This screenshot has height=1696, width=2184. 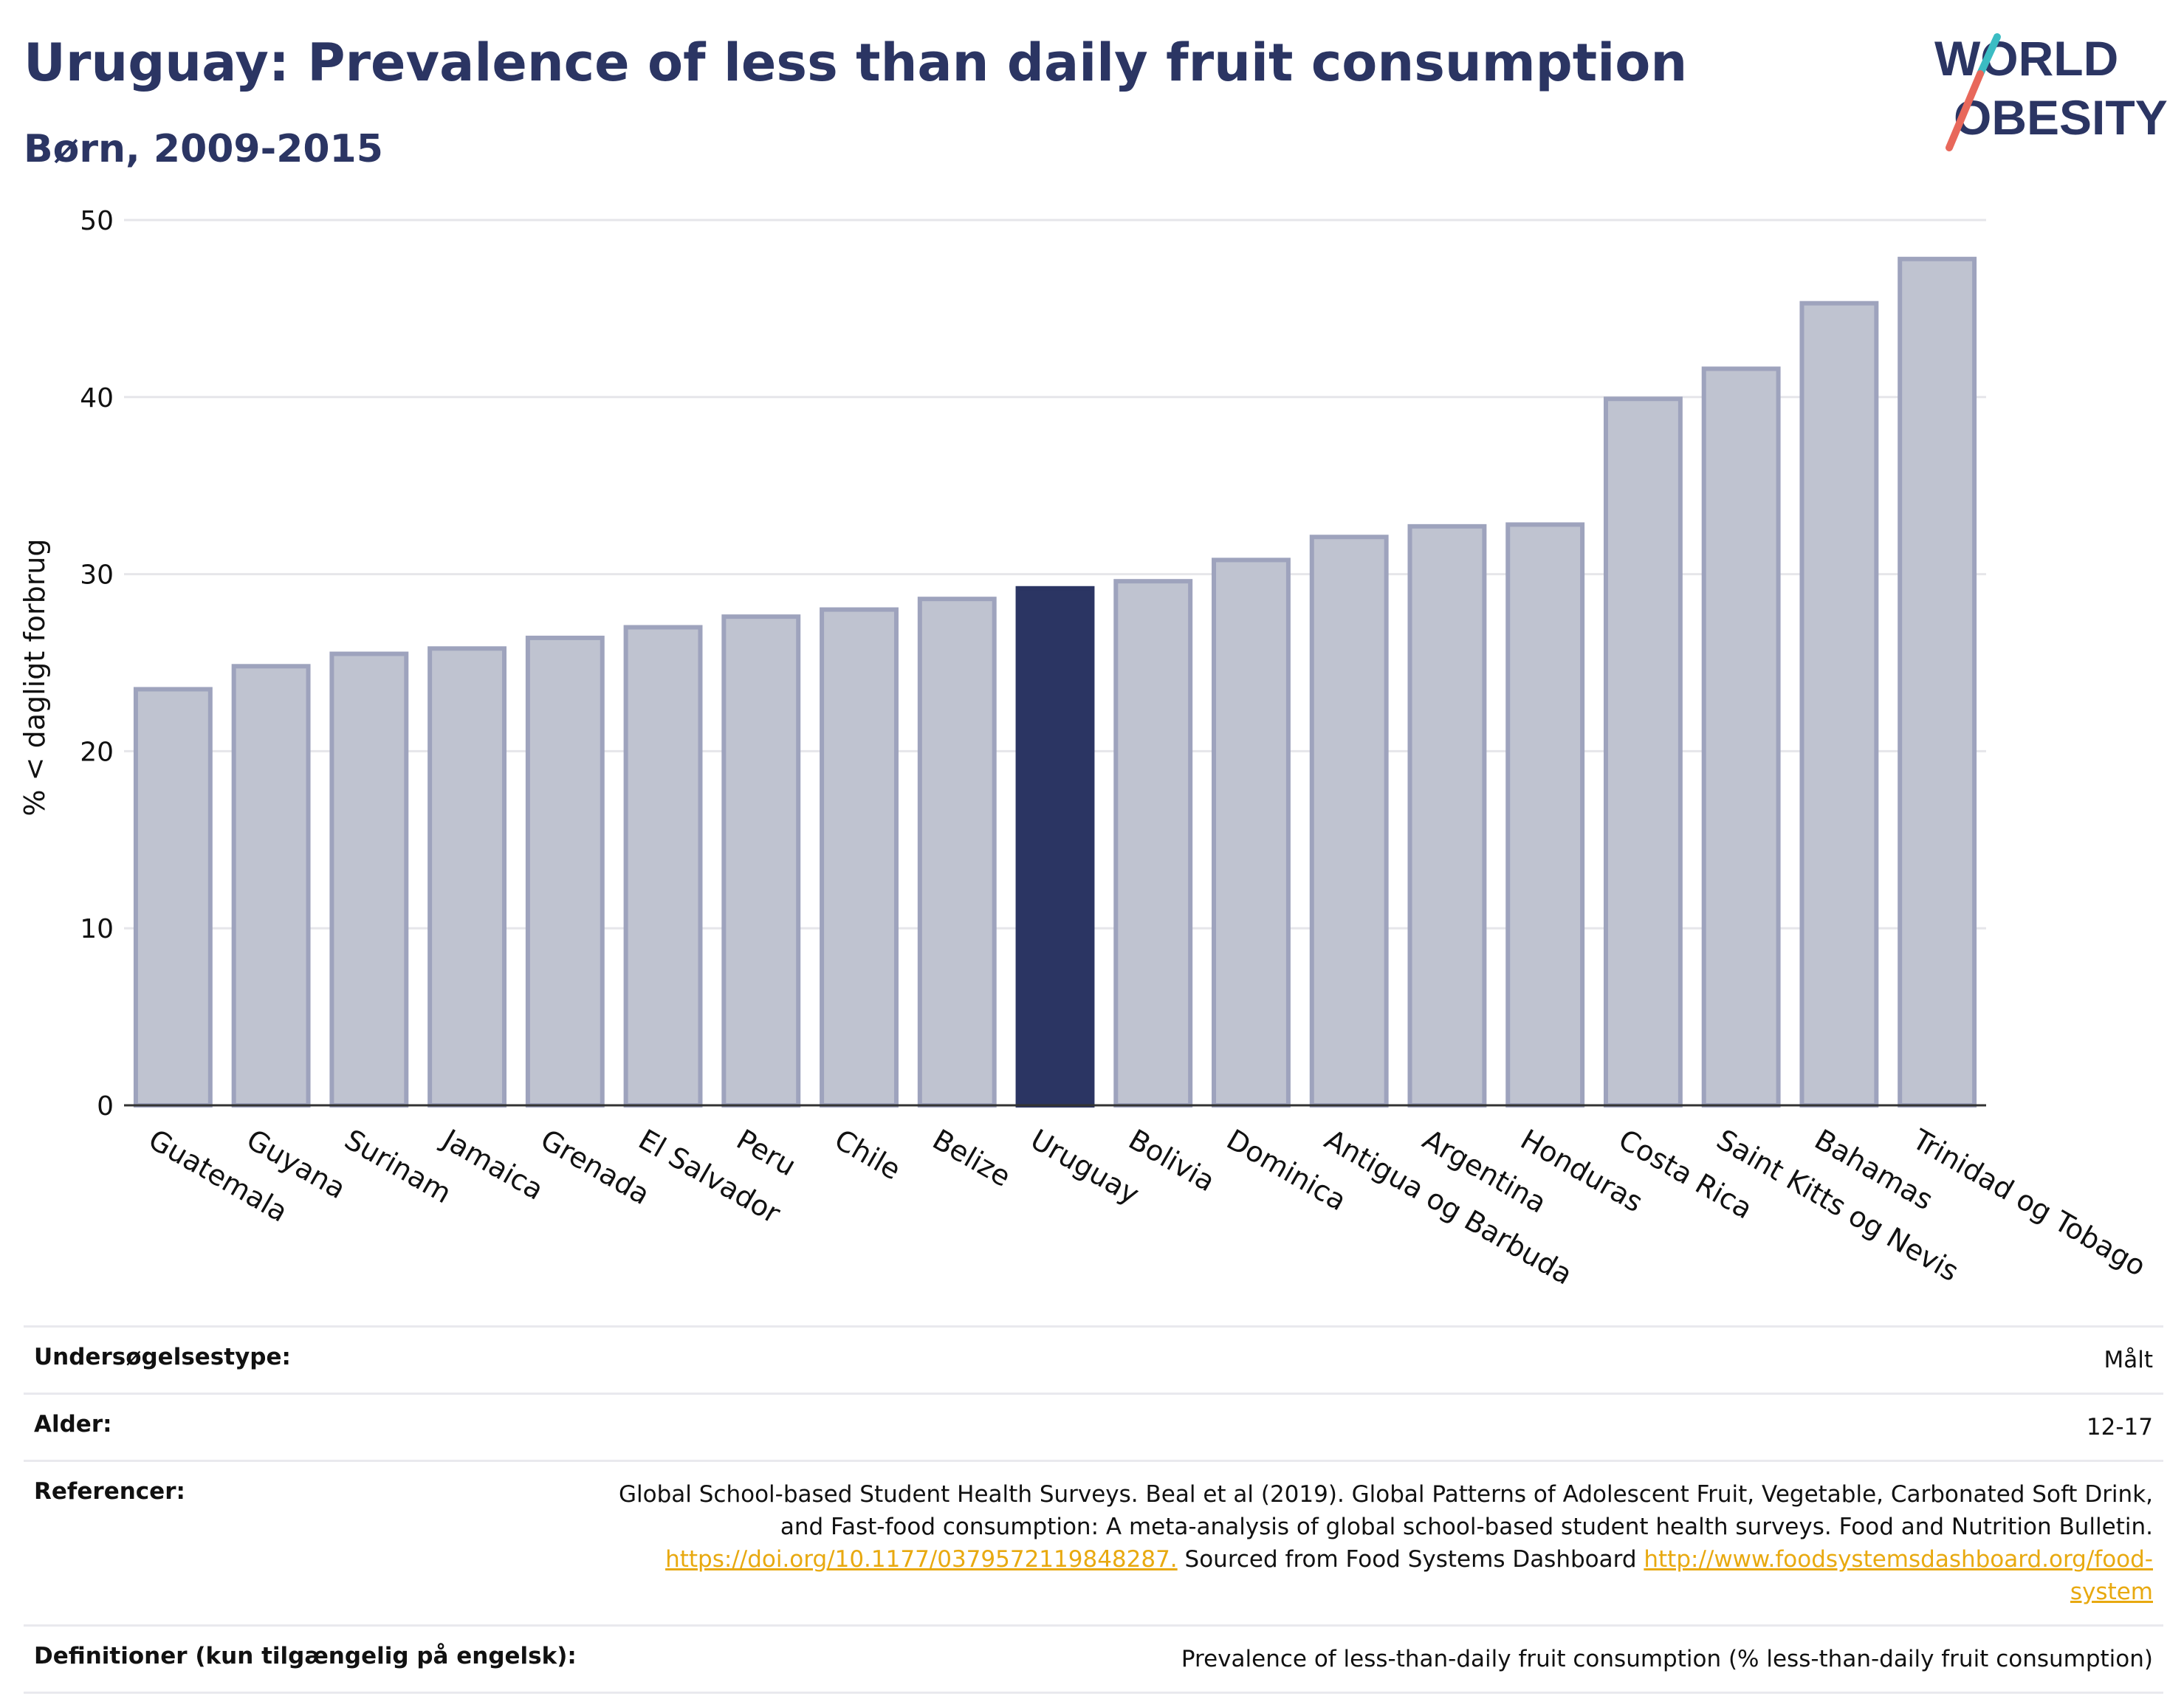 I want to click on world-obesity-logo: WORLD OBESITY, so click(x=2051, y=91).